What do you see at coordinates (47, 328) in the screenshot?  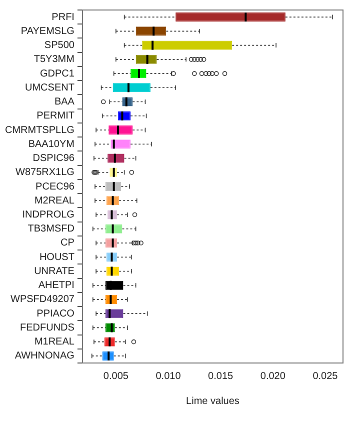 I see `y-tick-label: FEDFUNDS` at bounding box center [47, 328].